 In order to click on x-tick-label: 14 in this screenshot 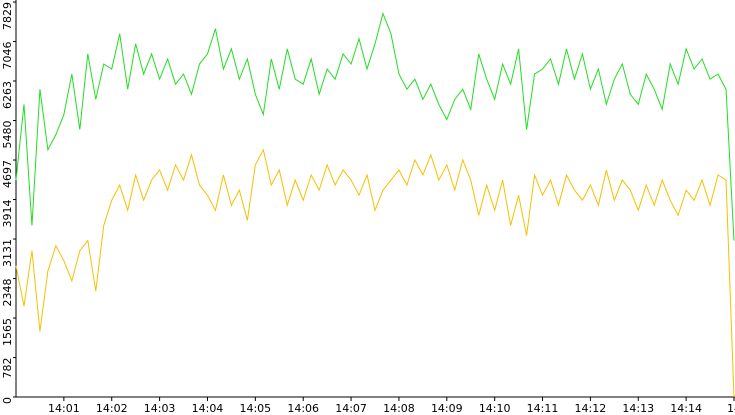, I will do `click(731, 408)`.